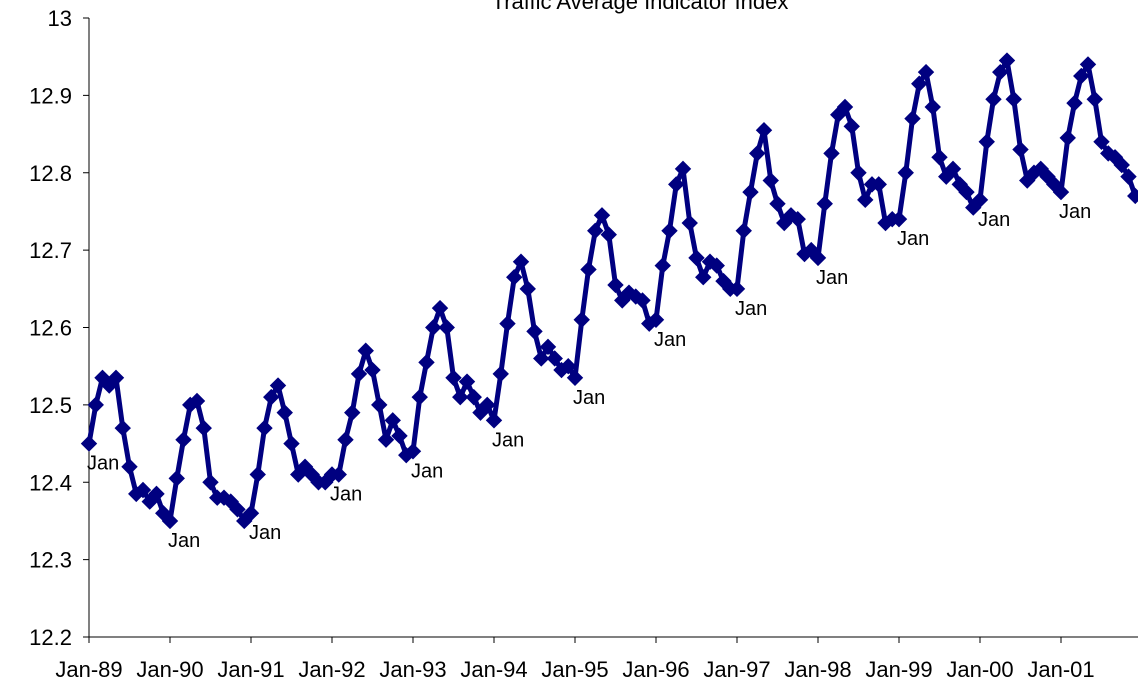 This screenshot has height=690, width=1138. I want to click on x-tick-label: Jan-89, so click(88, 669).